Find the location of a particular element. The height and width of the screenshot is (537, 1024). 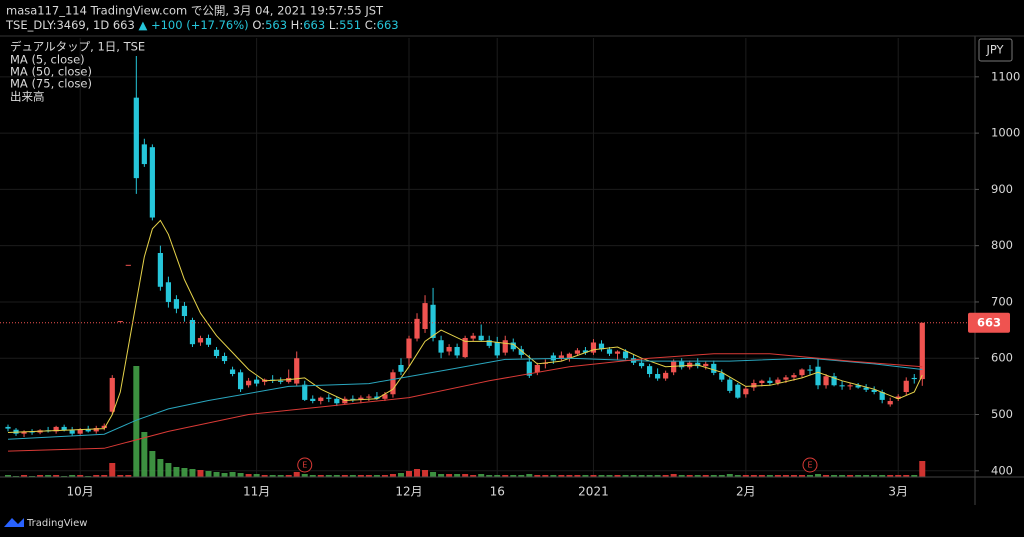

legend-entry: MA (5, close) is located at coordinates (47, 60).